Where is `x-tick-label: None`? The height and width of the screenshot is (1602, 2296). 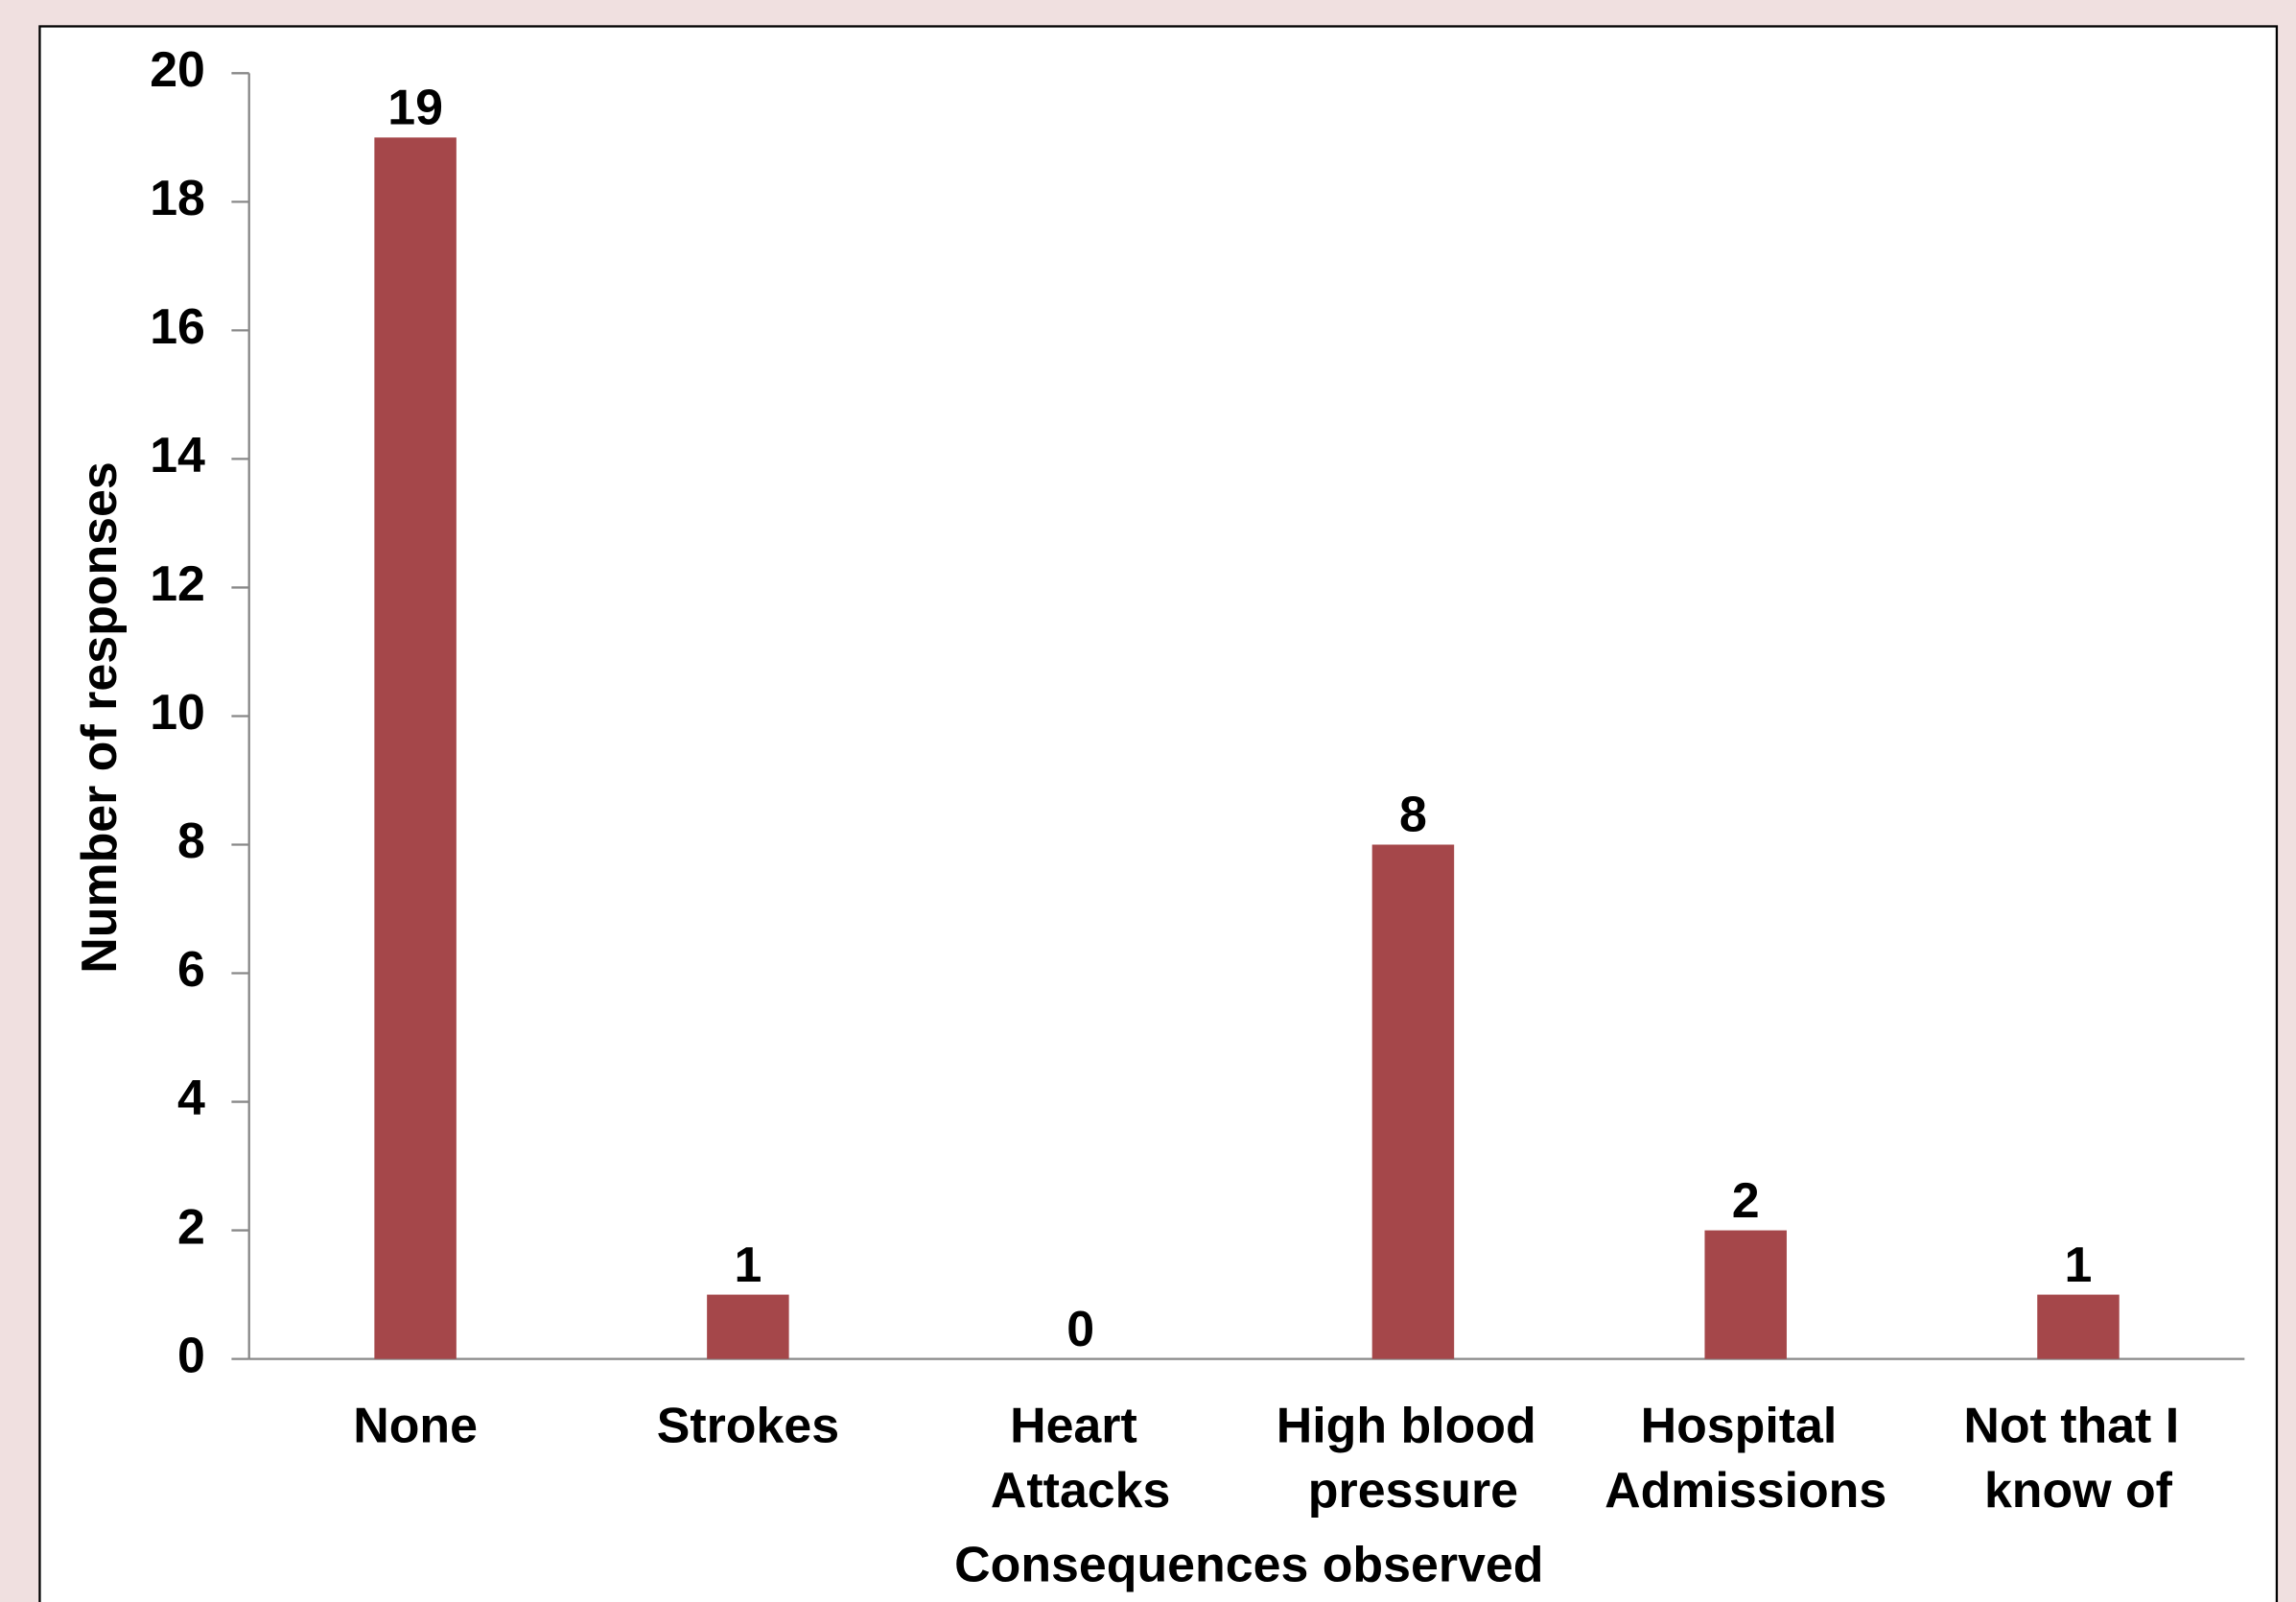 x-tick-label: None is located at coordinates (415, 1426).